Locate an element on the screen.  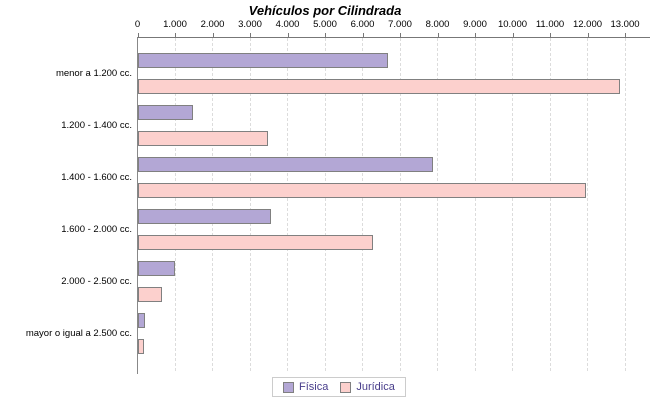
x-tick-label: 1.000 is located at coordinates (175, 24).